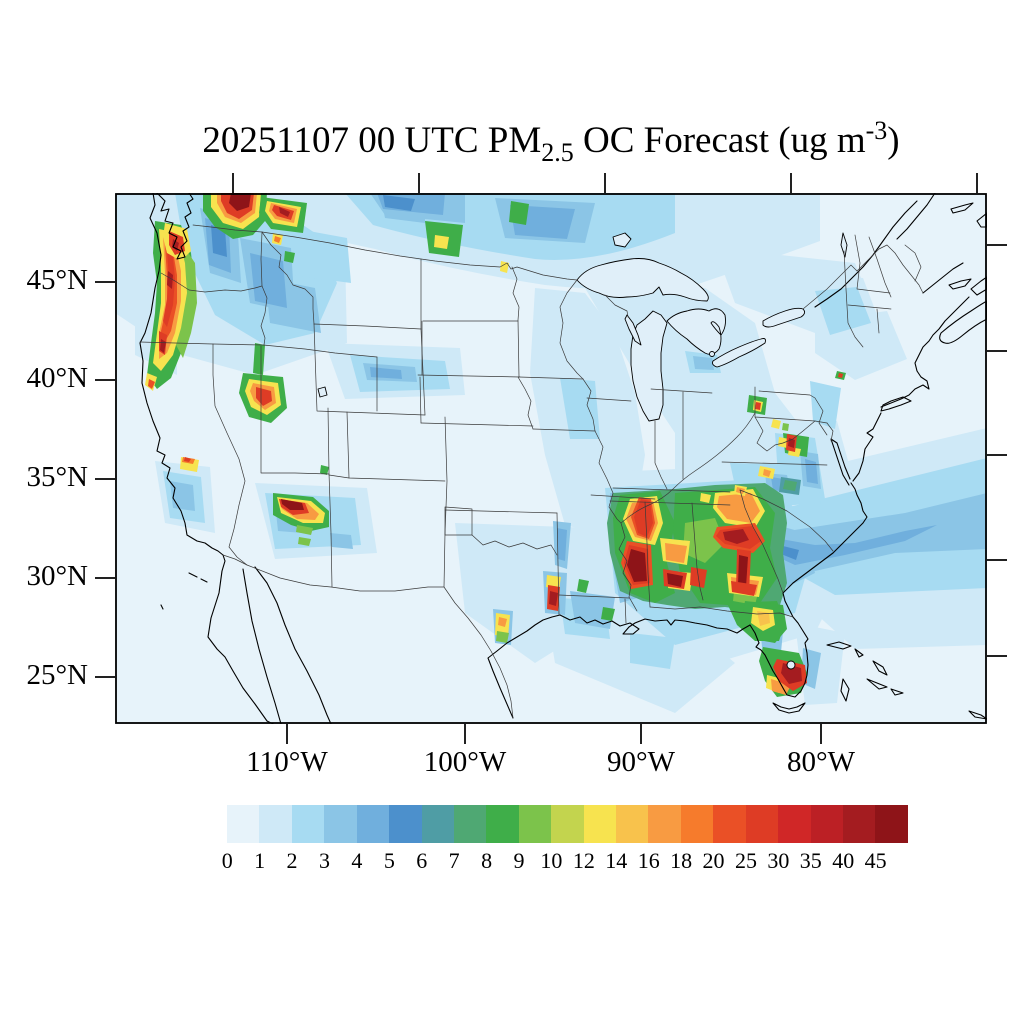  What do you see at coordinates (875, 860) in the screenshot?
I see `colorbar-tick-label: 45` at bounding box center [875, 860].